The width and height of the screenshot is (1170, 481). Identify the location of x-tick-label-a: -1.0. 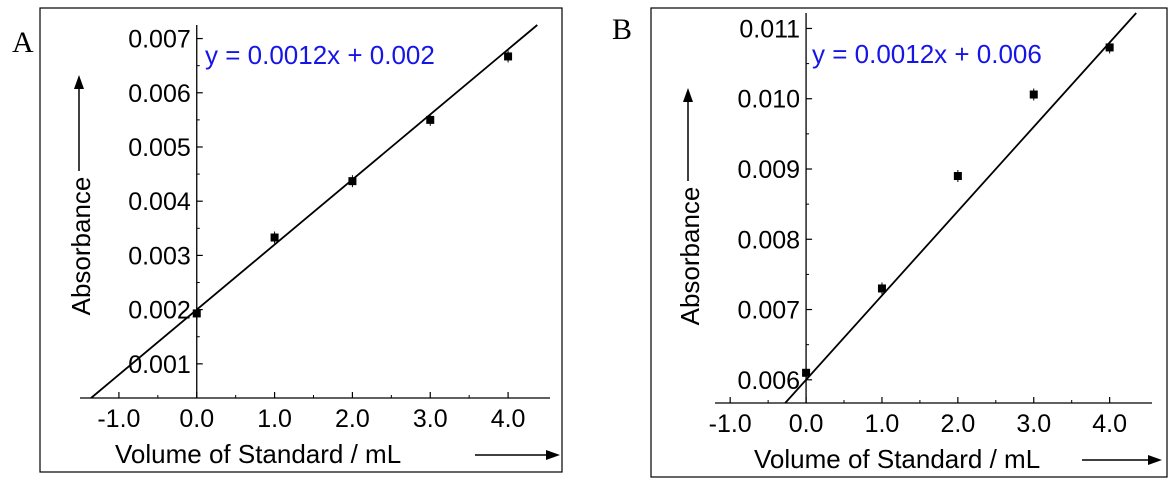
(118, 419).